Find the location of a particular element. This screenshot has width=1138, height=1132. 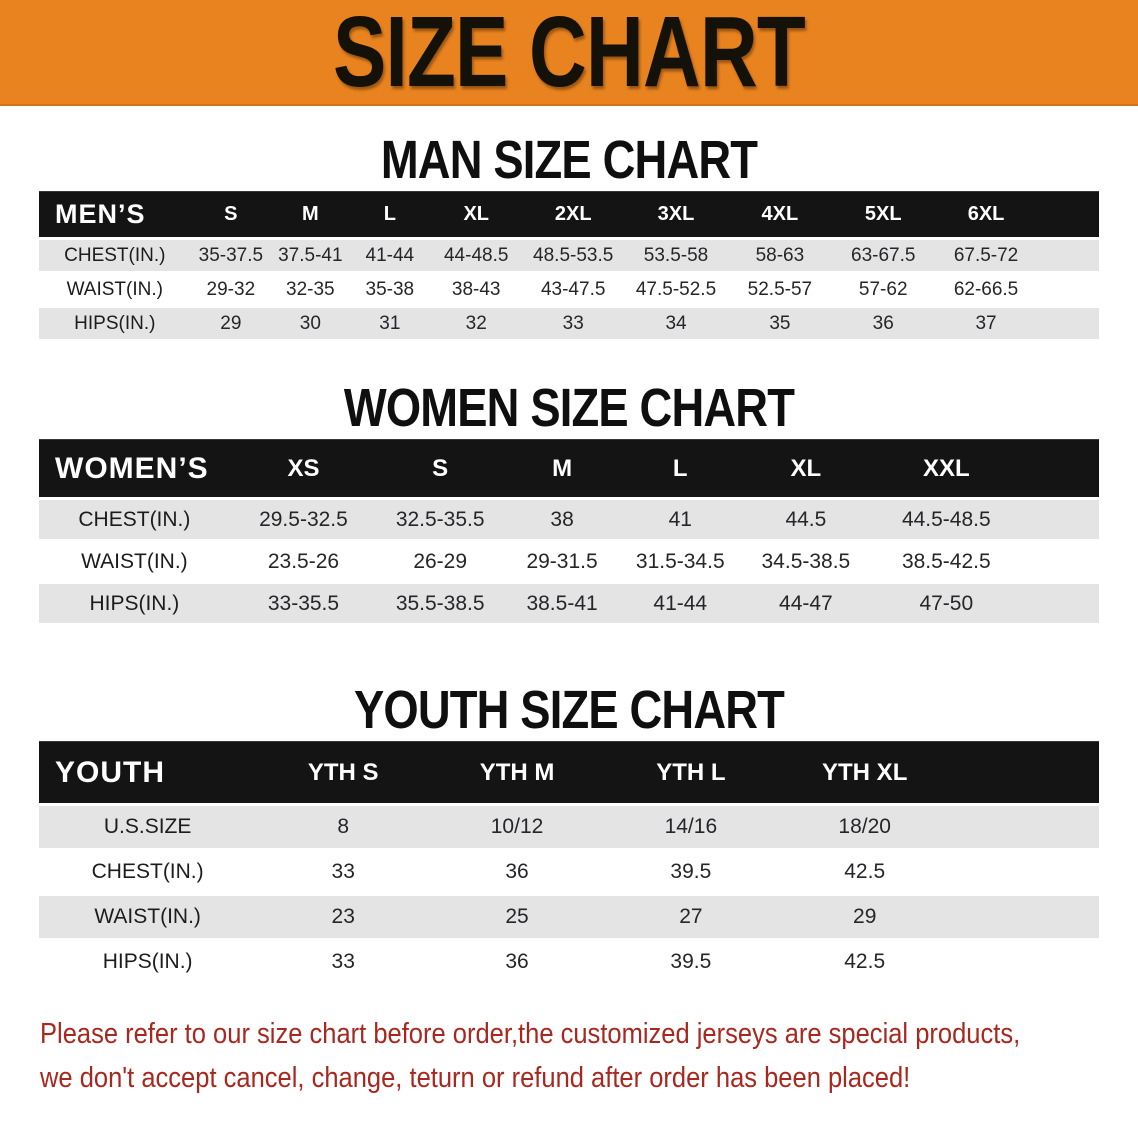

youth-hips-row: HIPS(IN.) 33 36 39.5 42.5 is located at coordinates (569, 962).